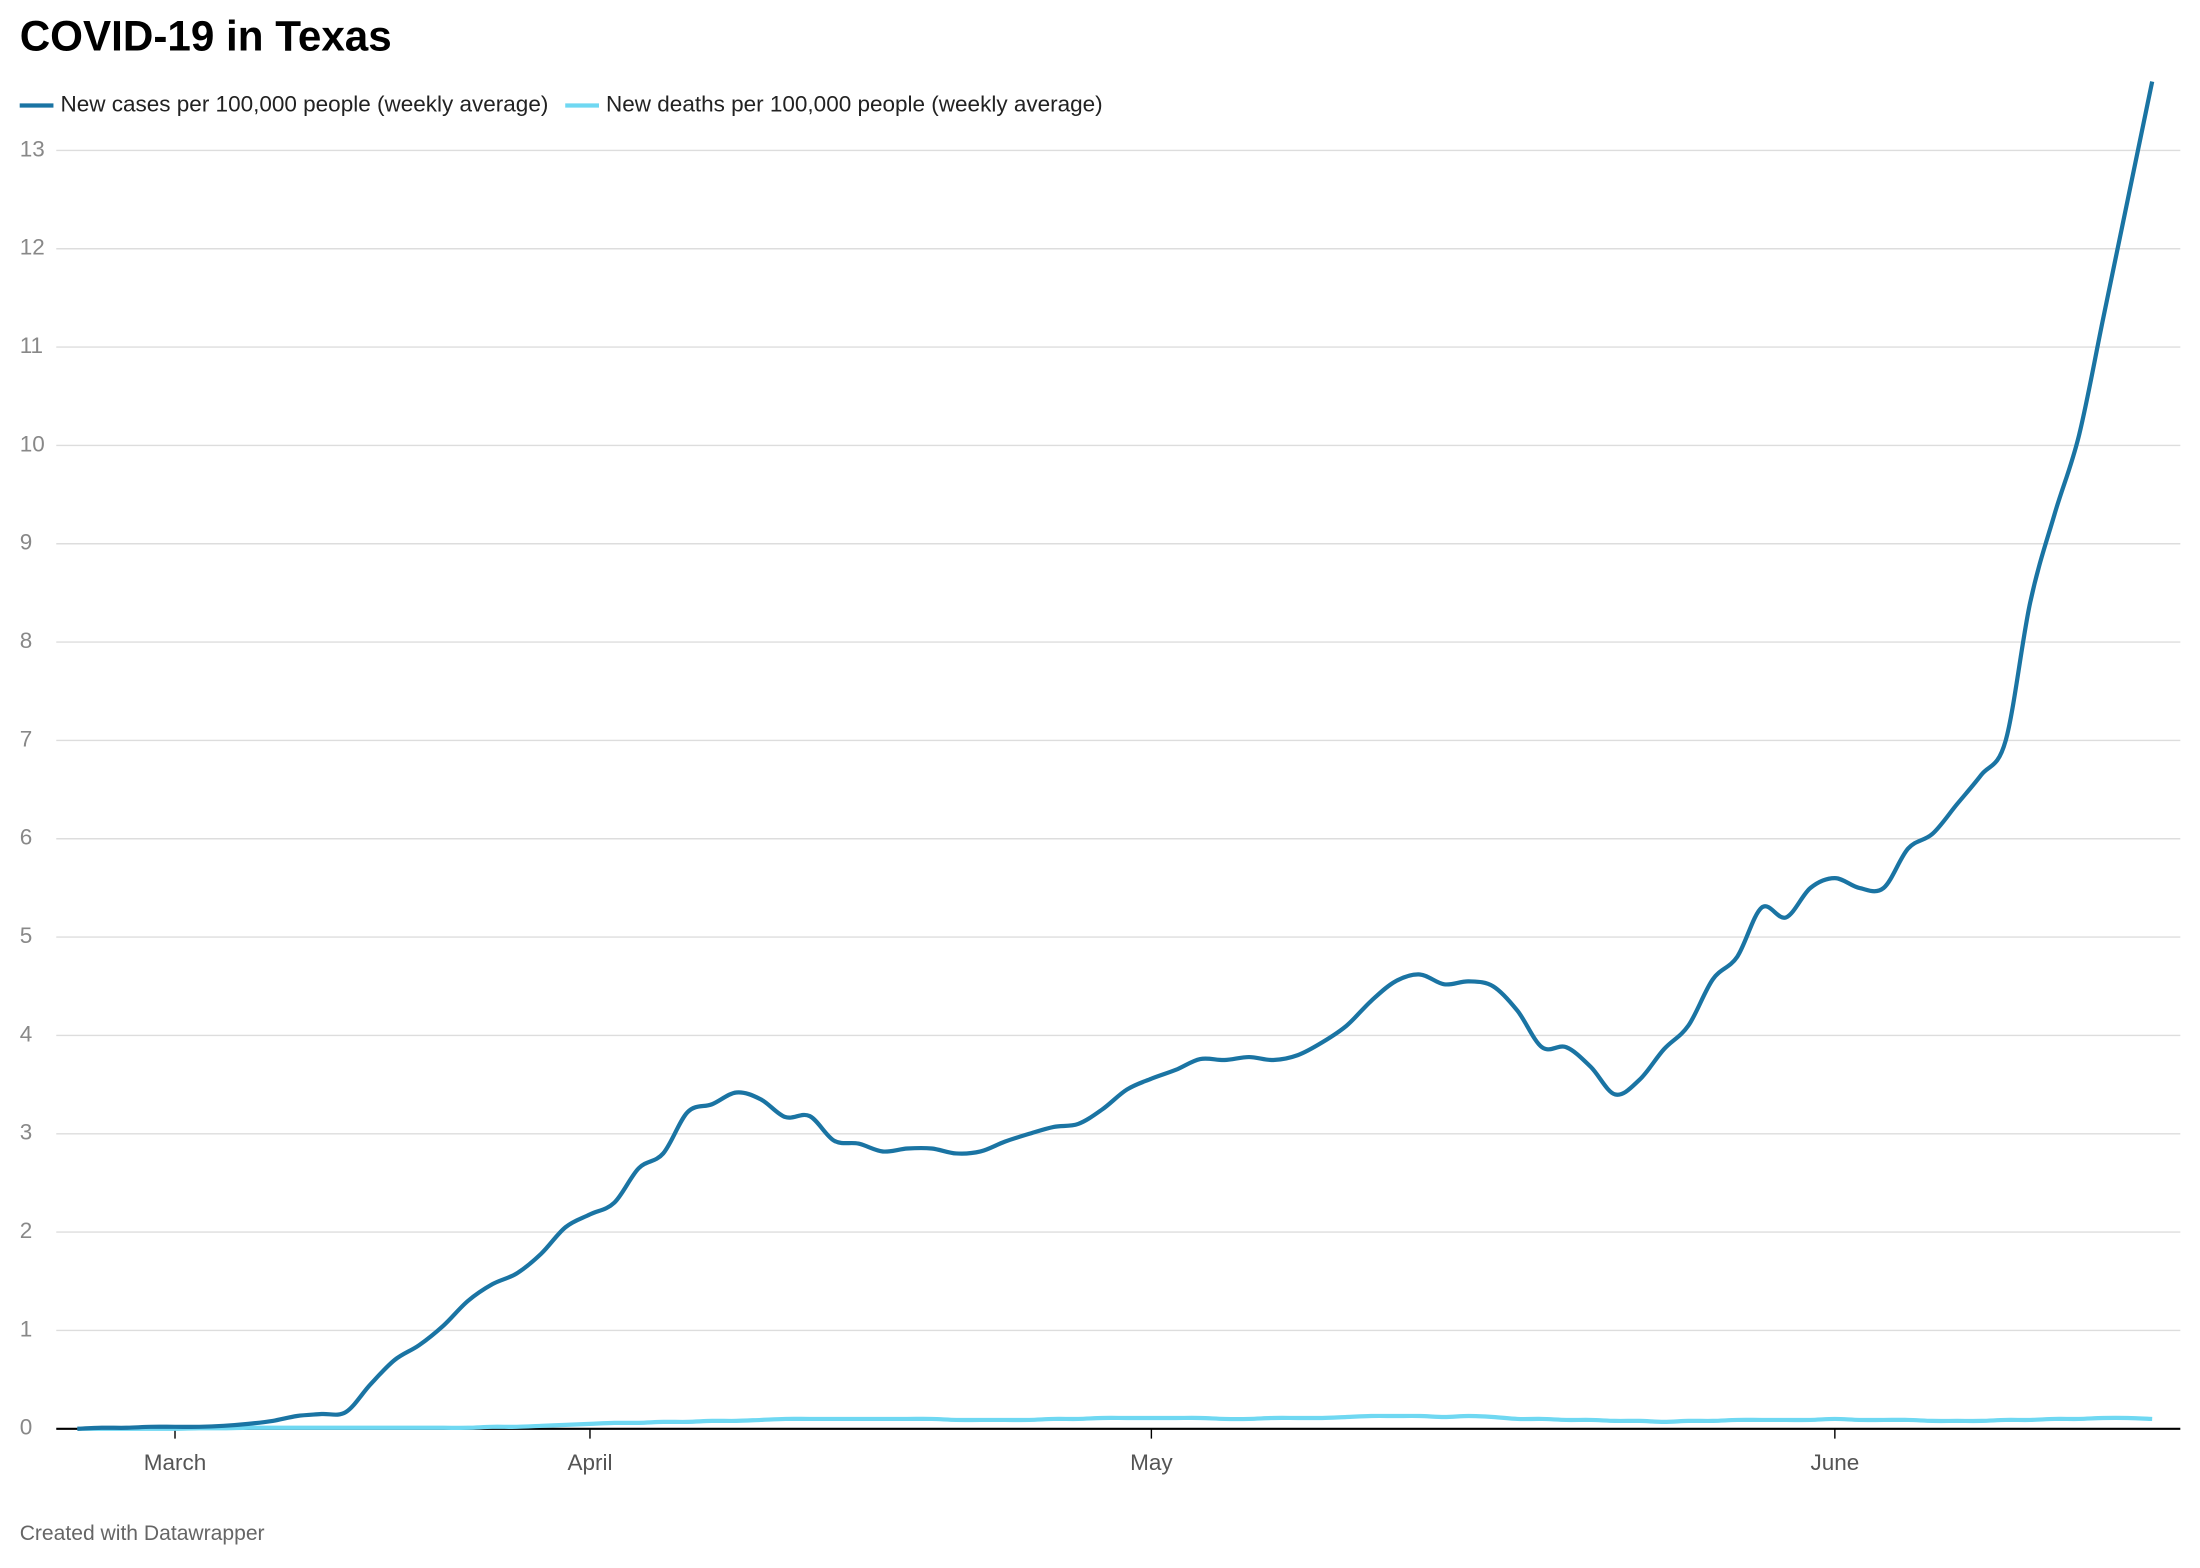  Describe the element at coordinates (26, 1132) in the screenshot. I see `y-tick-label: 3` at that location.